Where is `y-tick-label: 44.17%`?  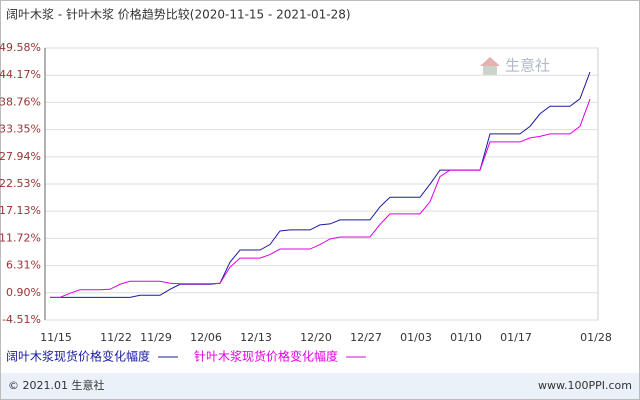 y-tick-label: 44.17% is located at coordinates (20, 74).